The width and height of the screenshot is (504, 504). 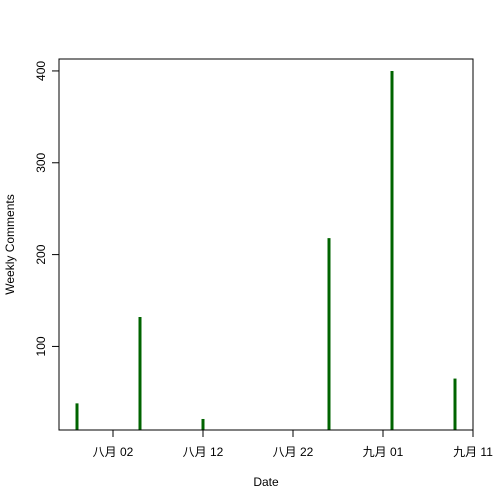 What do you see at coordinates (41, 346) in the screenshot?
I see `y-tick-label-100: 100` at bounding box center [41, 346].